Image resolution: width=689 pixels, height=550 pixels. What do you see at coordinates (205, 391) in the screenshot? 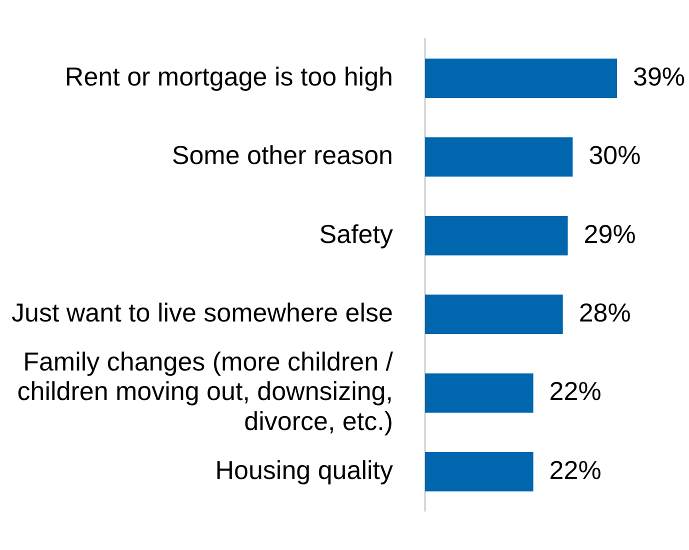
I see `y-tick-label: Family changes (more children / children moving out, downsizing, divorce, etc.)` at bounding box center [205, 391].